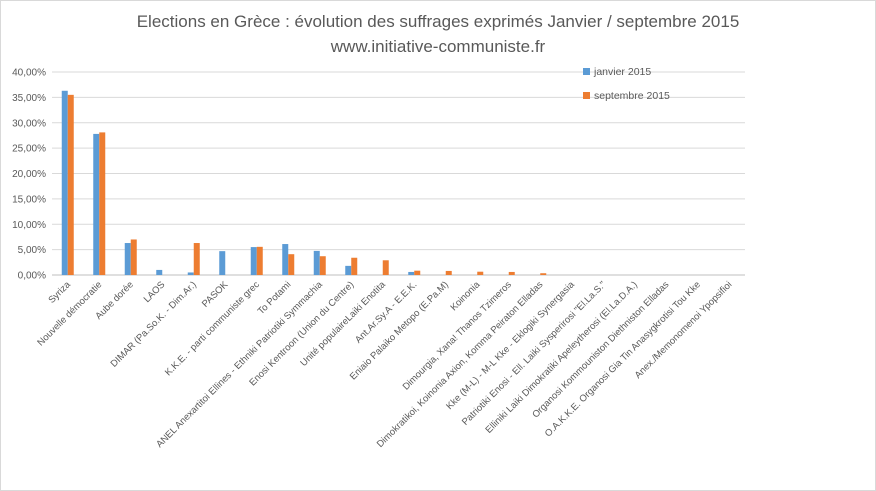 The width and height of the screenshot is (876, 491). Describe the element at coordinates (29, 225) in the screenshot. I see `y-tick-label: 10,00%` at that location.